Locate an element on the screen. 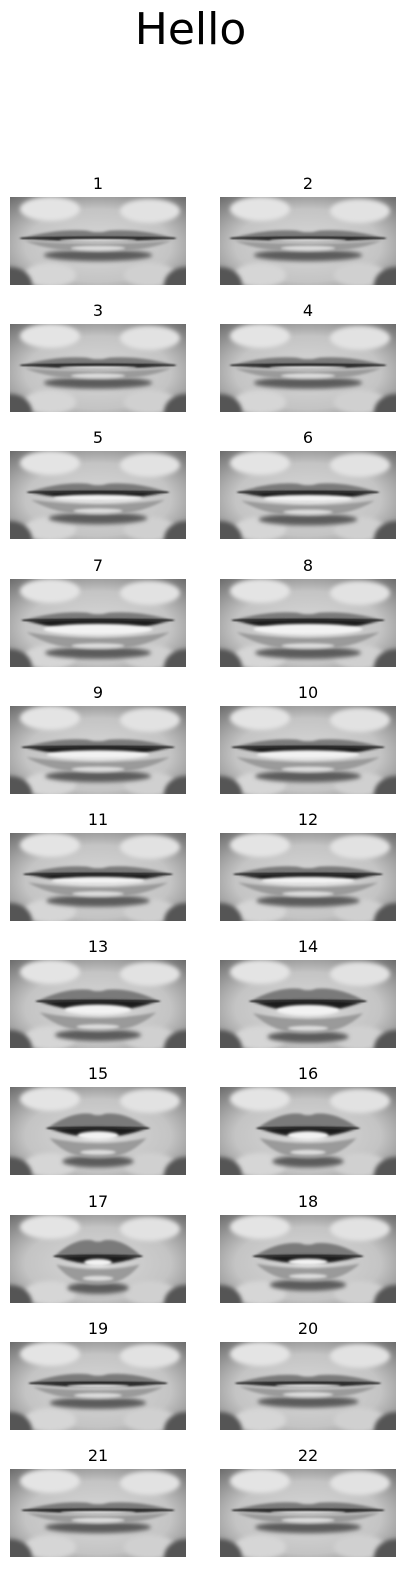 The width and height of the screenshot is (407, 1576). frame-label: 10 is located at coordinates (308, 692).